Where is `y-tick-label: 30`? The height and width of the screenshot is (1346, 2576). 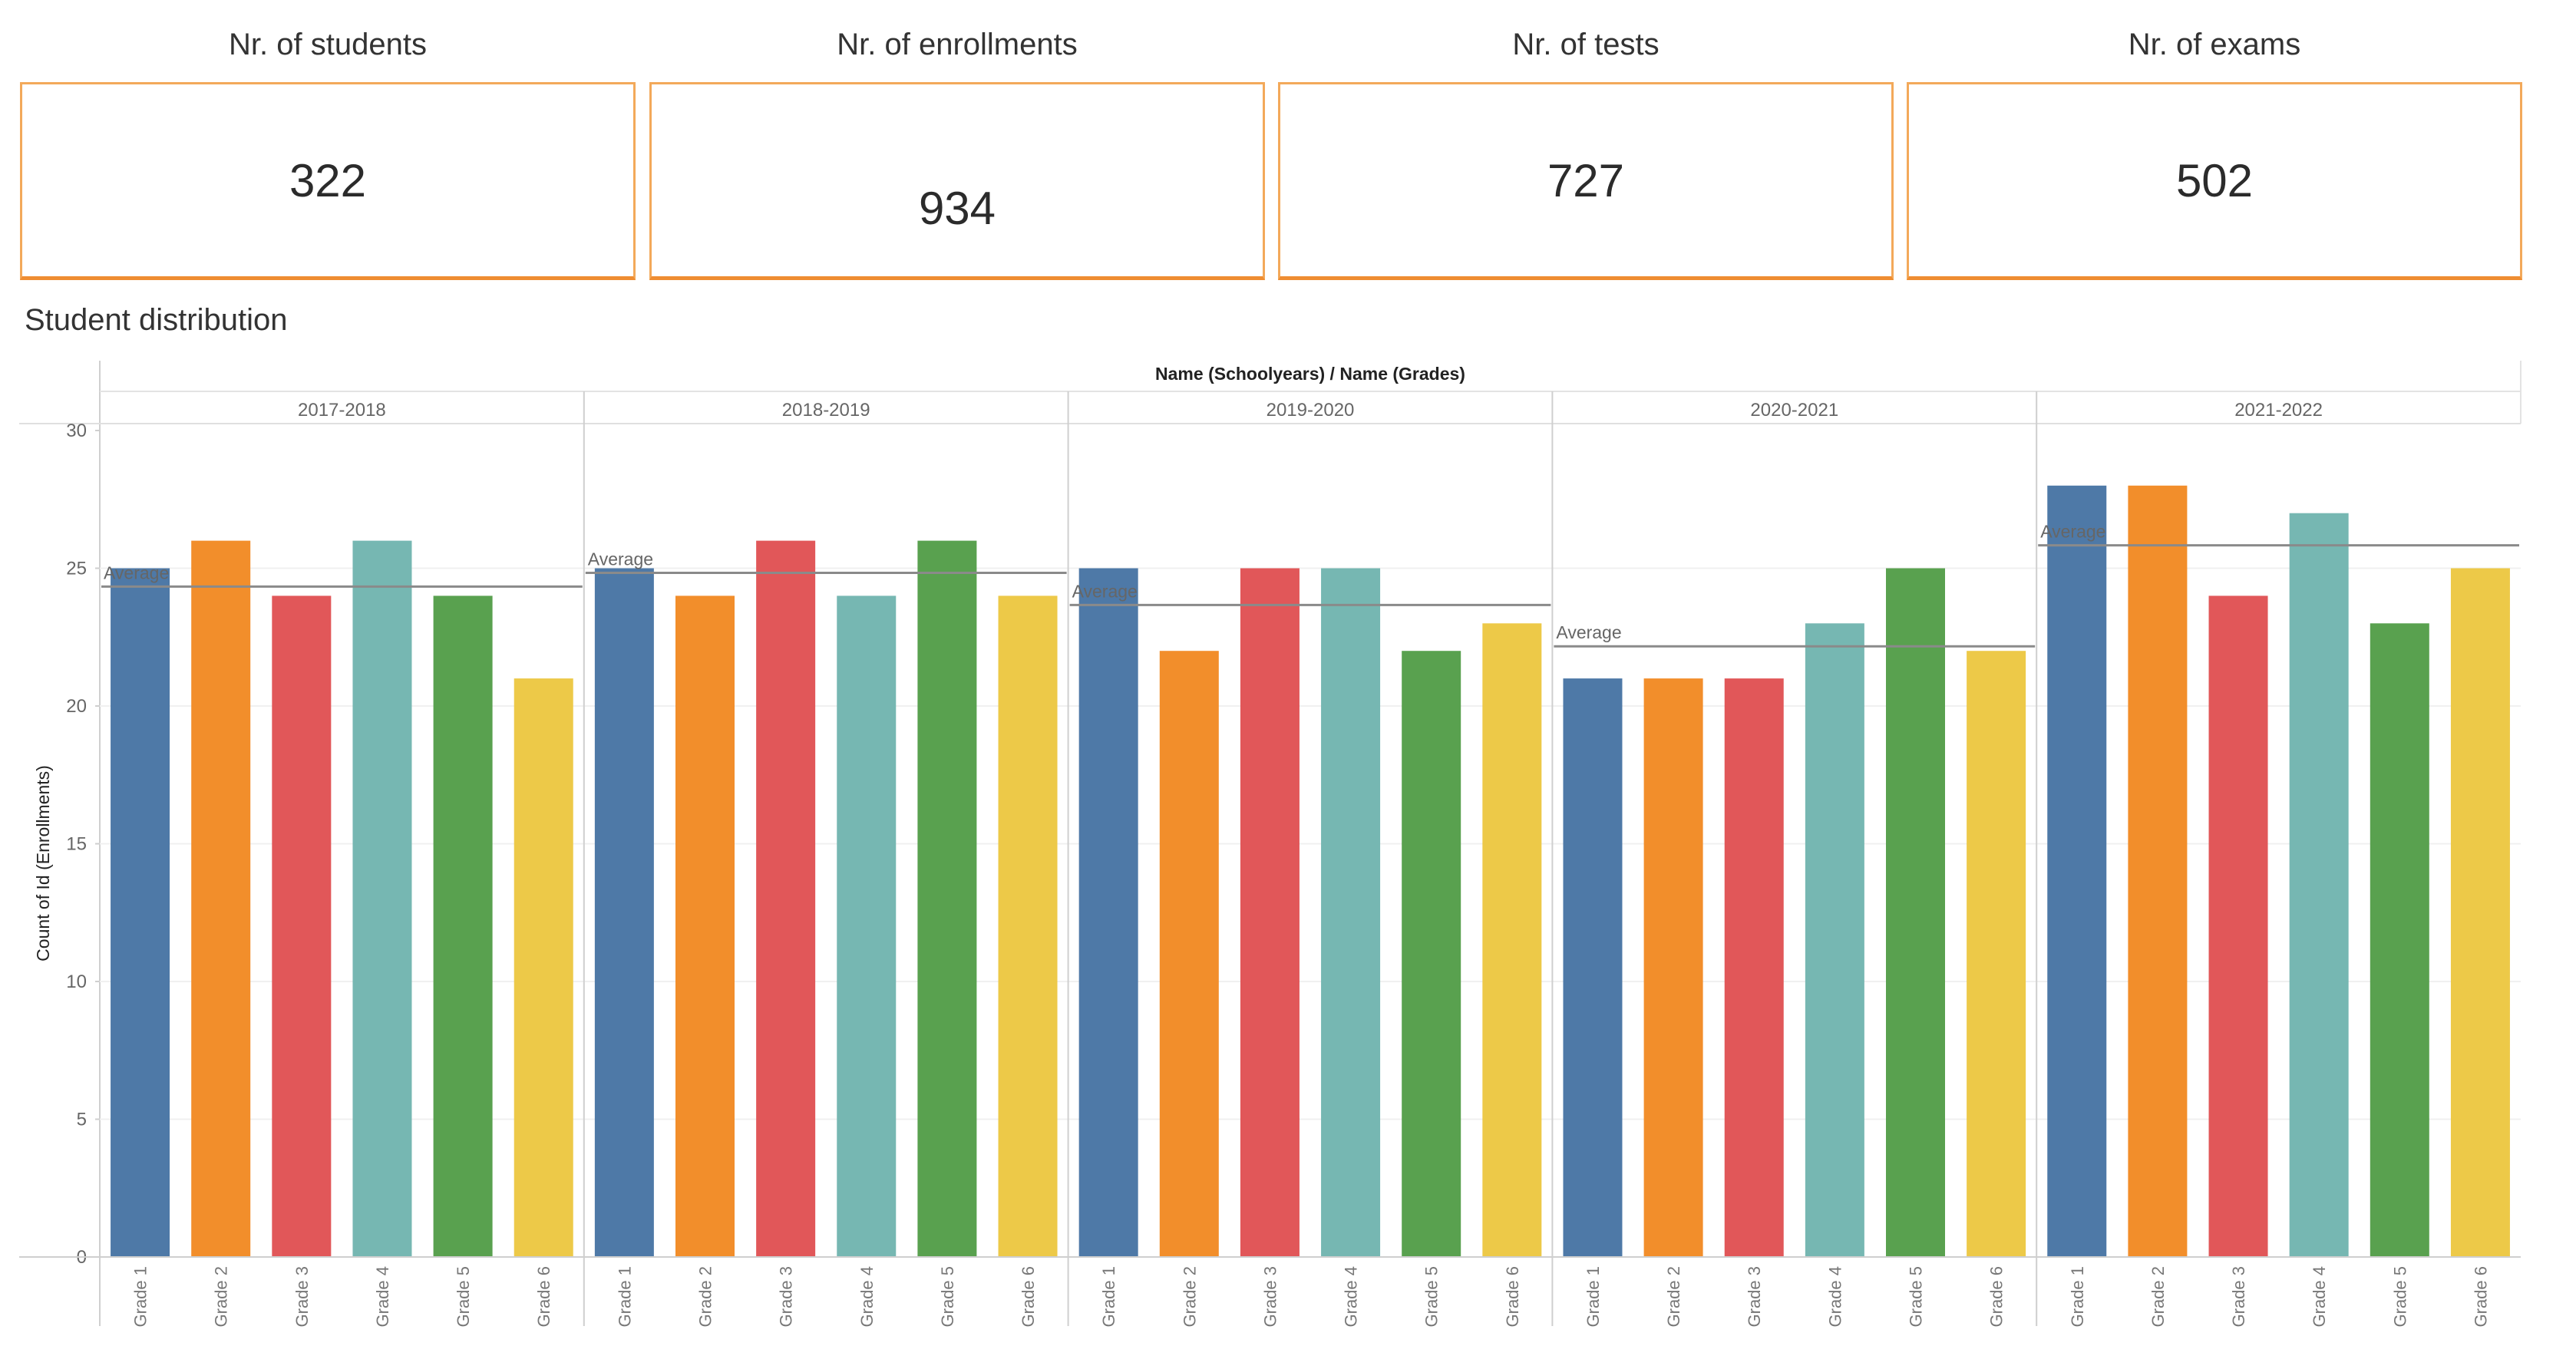 y-tick-label: 30 is located at coordinates (76, 431).